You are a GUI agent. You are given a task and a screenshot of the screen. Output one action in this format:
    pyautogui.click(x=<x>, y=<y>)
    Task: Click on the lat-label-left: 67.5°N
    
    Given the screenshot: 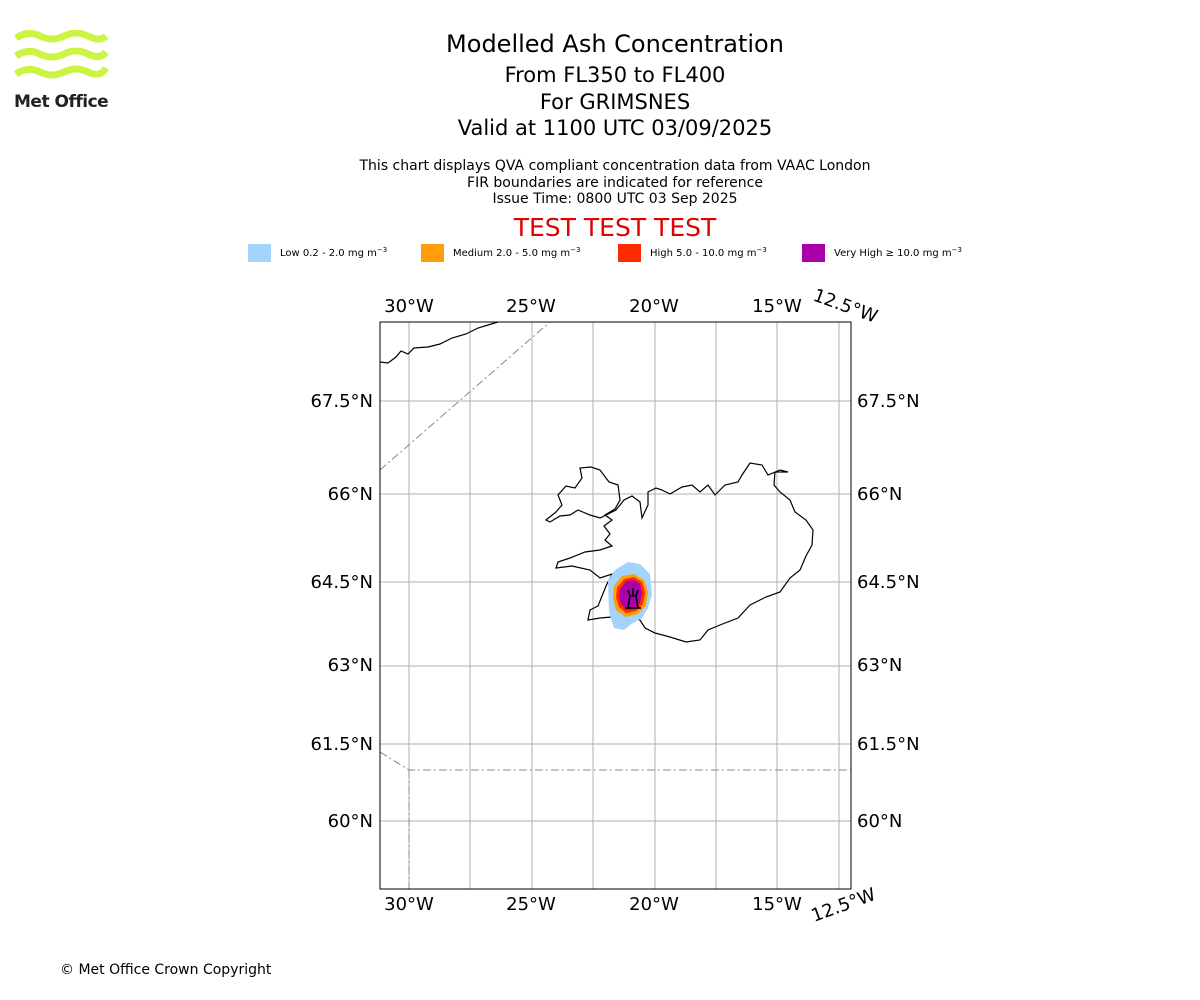 What is the action you would take?
    pyautogui.click(x=341, y=401)
    